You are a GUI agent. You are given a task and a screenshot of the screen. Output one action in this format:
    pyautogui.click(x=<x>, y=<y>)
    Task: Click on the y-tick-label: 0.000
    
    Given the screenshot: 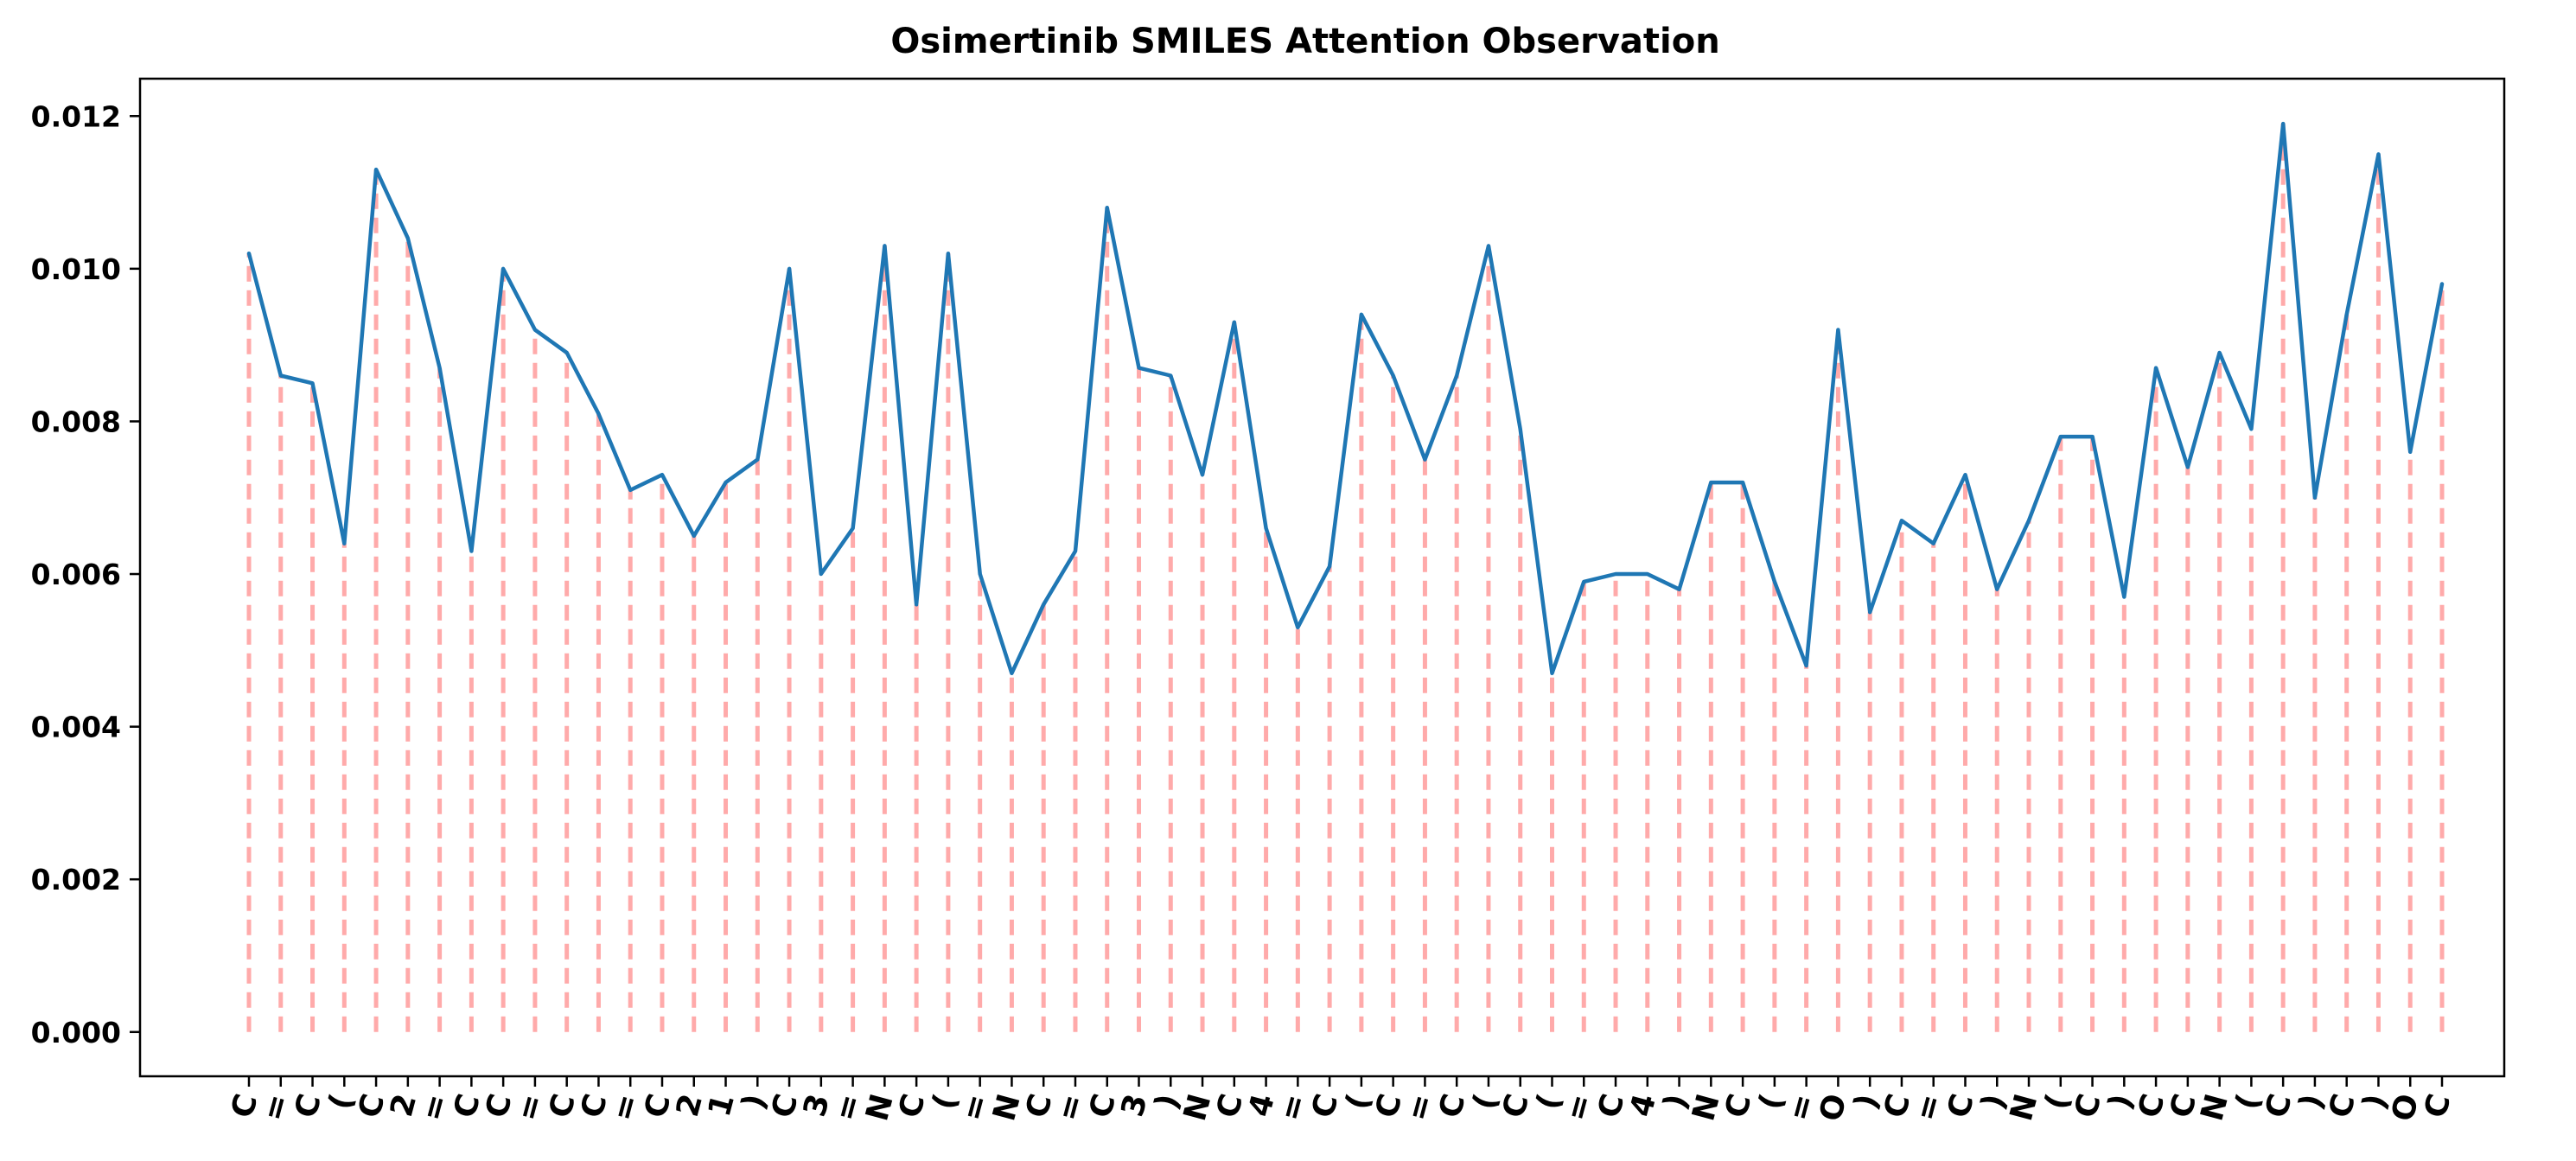 What is the action you would take?
    pyautogui.click(x=76, y=1032)
    